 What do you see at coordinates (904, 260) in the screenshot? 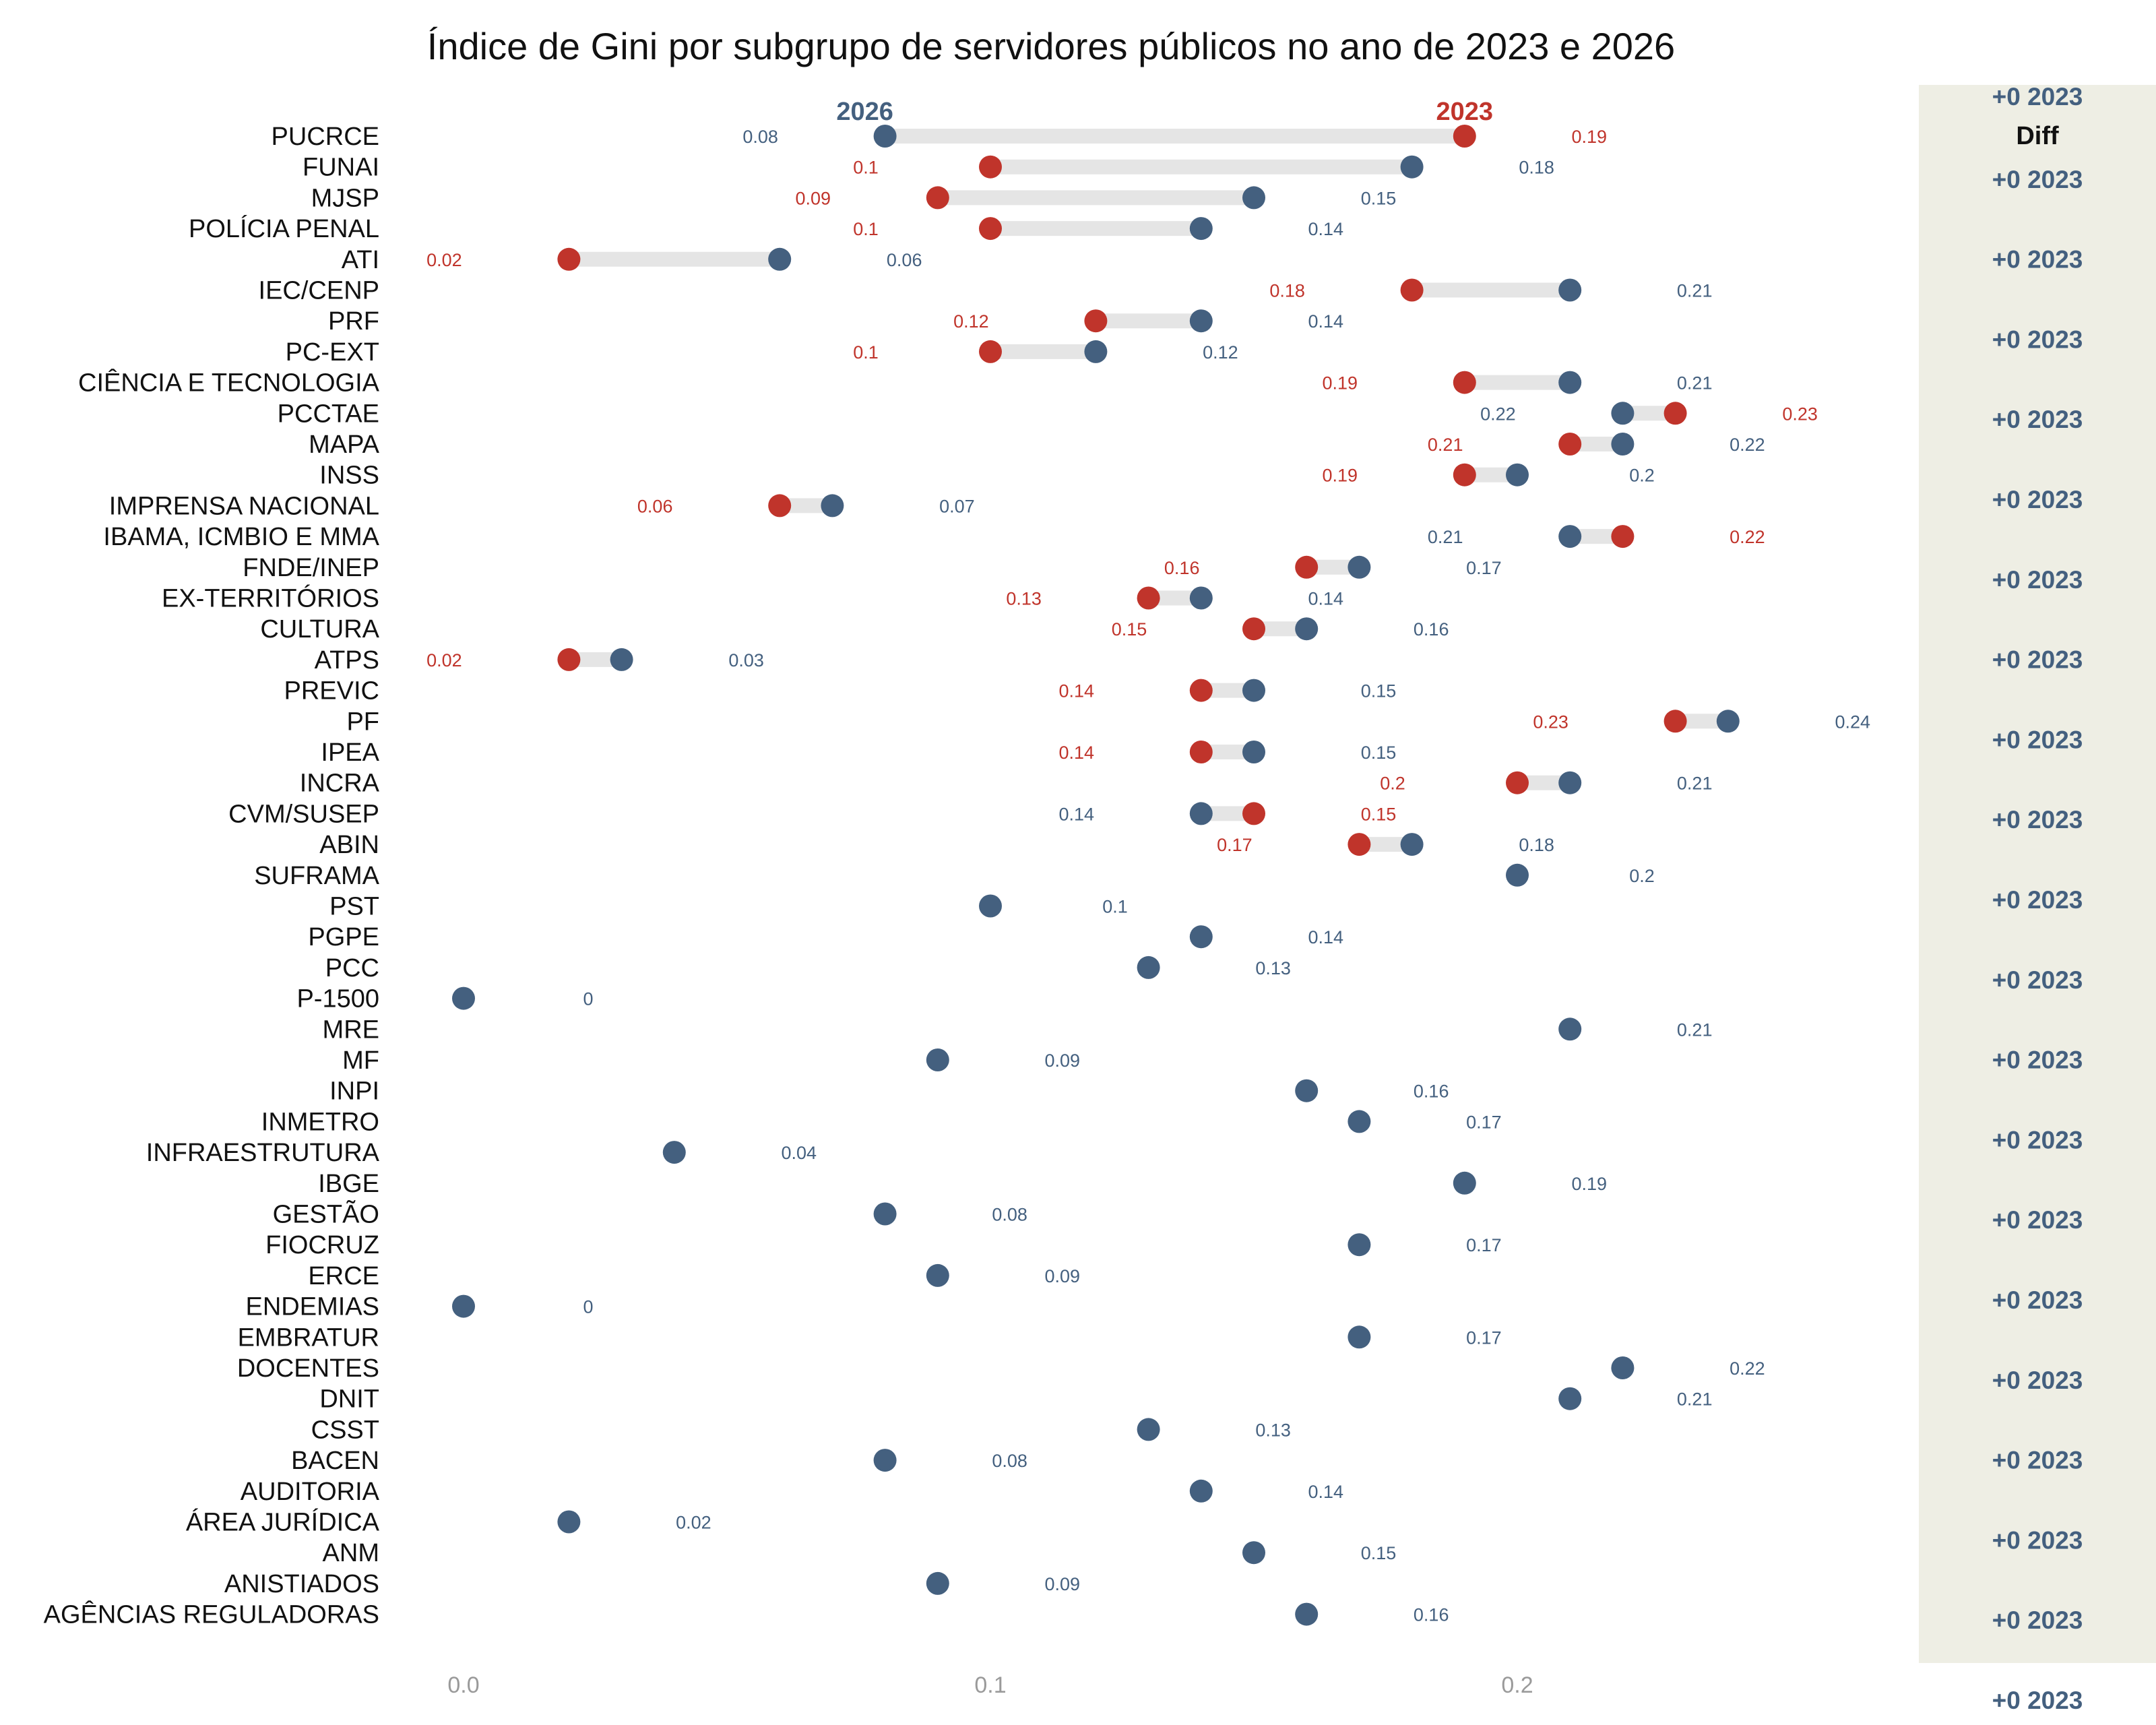
I see `value-label-2026: 0.06` at bounding box center [904, 260].